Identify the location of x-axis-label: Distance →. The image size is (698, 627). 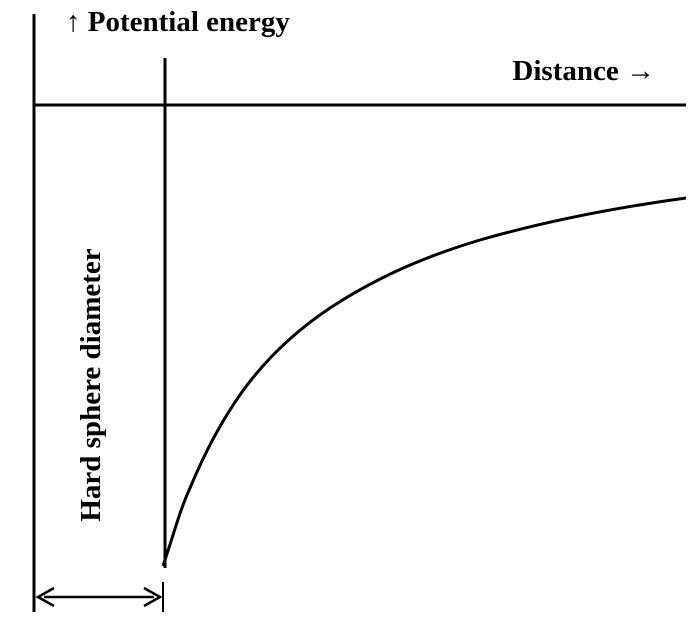
(583, 71).